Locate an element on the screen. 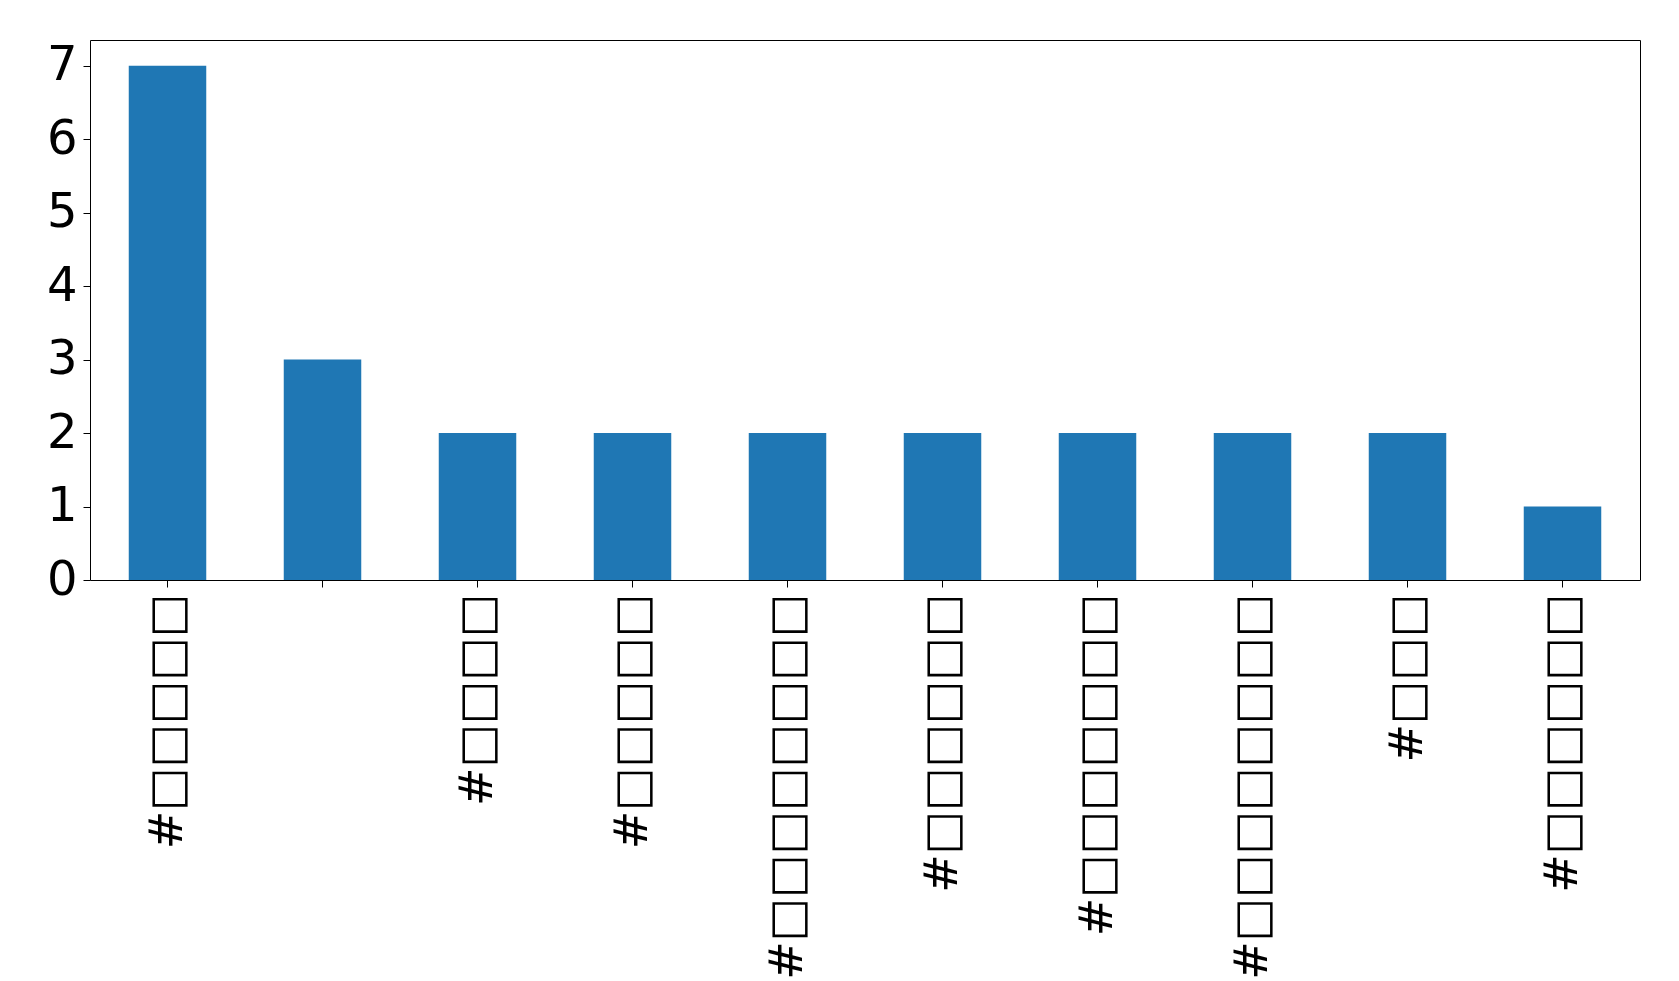 Image resolution: width=1679 pixels, height=981 pixels. y-tick-label: 4 is located at coordinates (62, 283).